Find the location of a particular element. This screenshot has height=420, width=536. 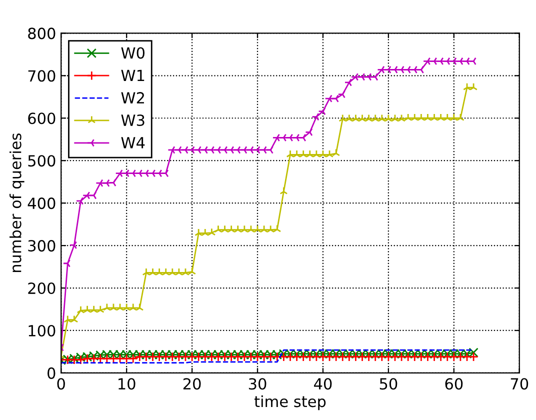

x-tick-label: 40 is located at coordinates (323, 384).